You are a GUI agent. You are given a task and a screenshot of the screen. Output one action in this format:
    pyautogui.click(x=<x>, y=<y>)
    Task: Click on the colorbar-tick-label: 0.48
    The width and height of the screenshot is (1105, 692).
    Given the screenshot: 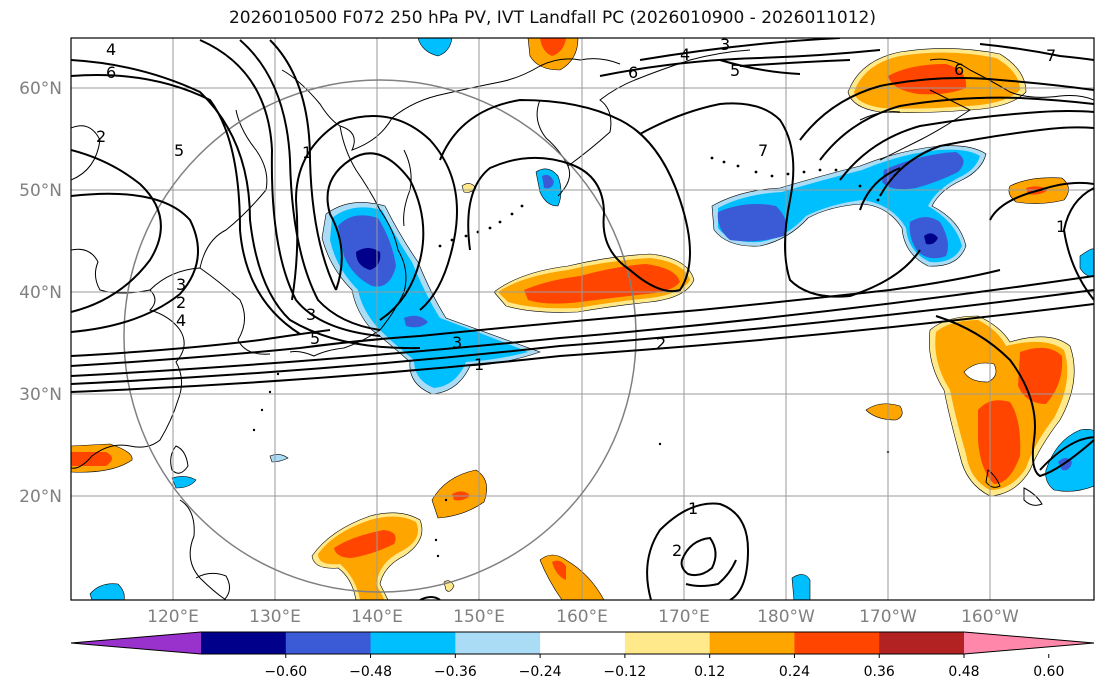 What is the action you would take?
    pyautogui.click(x=963, y=672)
    